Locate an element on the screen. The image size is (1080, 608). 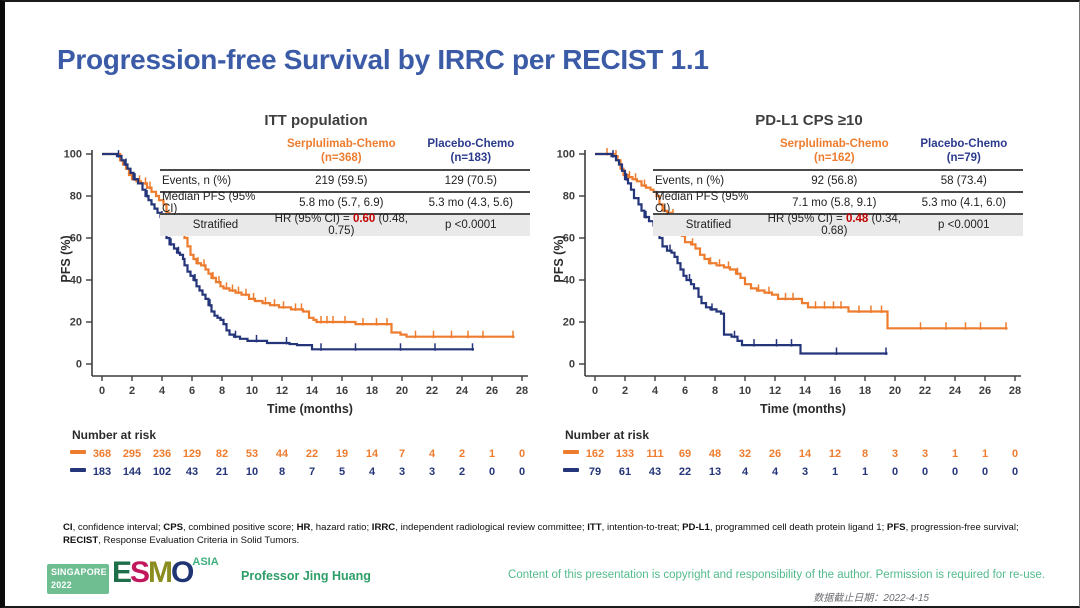
table-row-events: Events, n (%) 92 (56.8) 58 (73.4) is located at coordinates (838, 181).